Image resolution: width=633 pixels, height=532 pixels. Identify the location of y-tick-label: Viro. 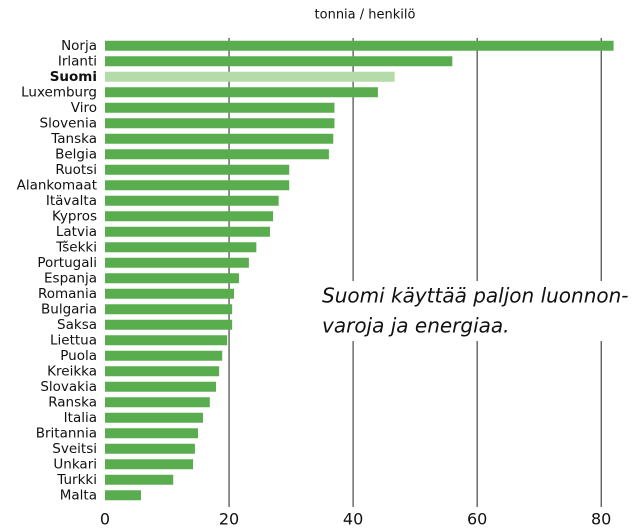
(84, 108).